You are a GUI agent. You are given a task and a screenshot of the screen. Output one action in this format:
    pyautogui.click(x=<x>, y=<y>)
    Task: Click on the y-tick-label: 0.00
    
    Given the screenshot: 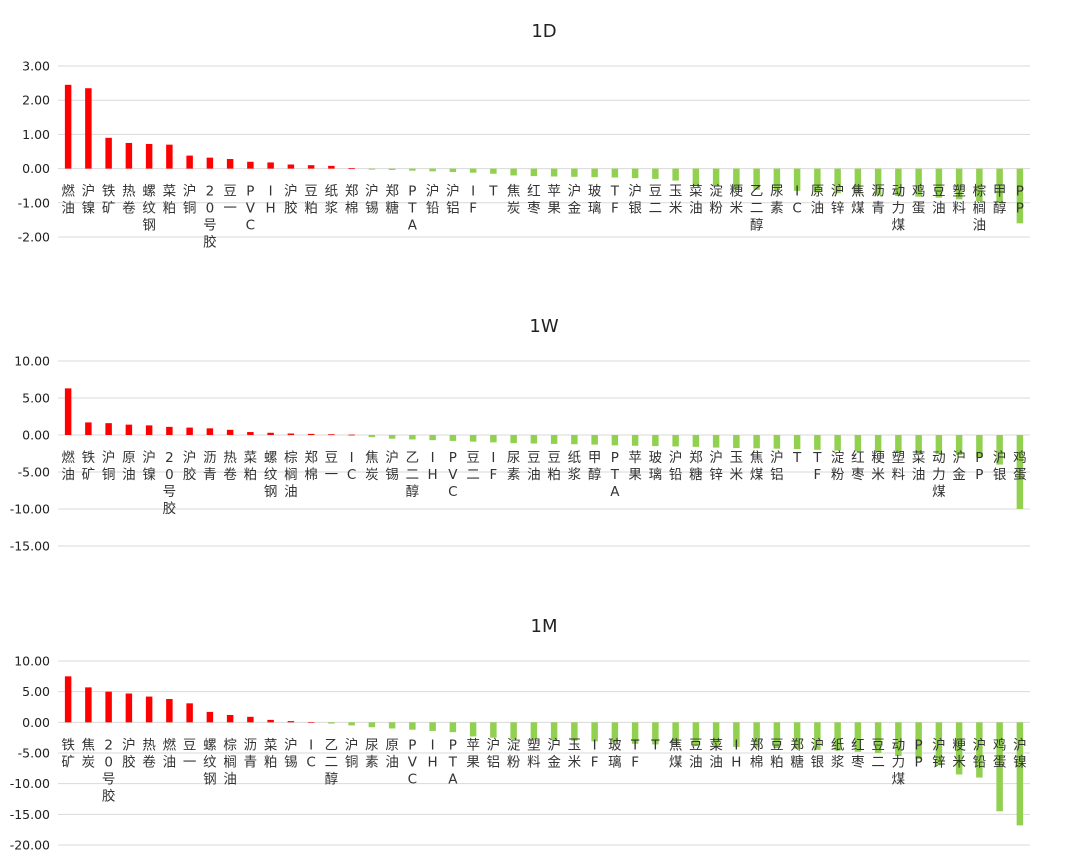 What is the action you would take?
    pyautogui.click(x=36, y=722)
    